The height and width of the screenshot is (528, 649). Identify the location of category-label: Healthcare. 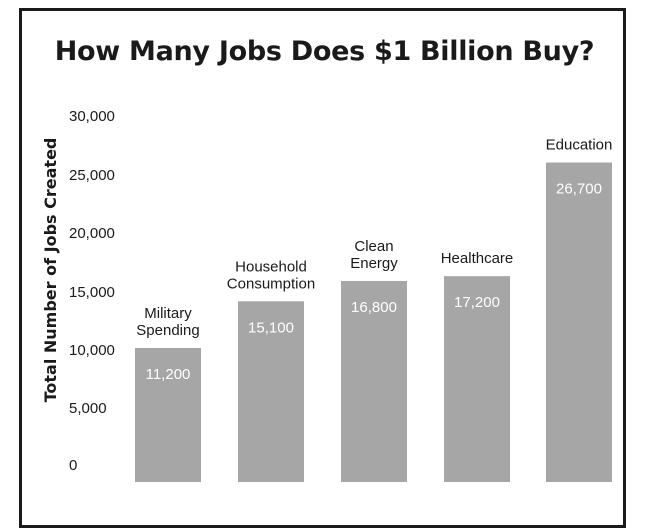
(477, 258).